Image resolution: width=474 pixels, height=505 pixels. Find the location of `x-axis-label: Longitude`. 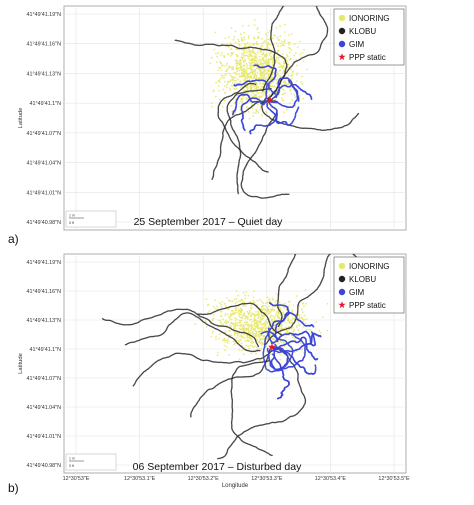

x-axis-label: Longitude is located at coordinates (235, 486).